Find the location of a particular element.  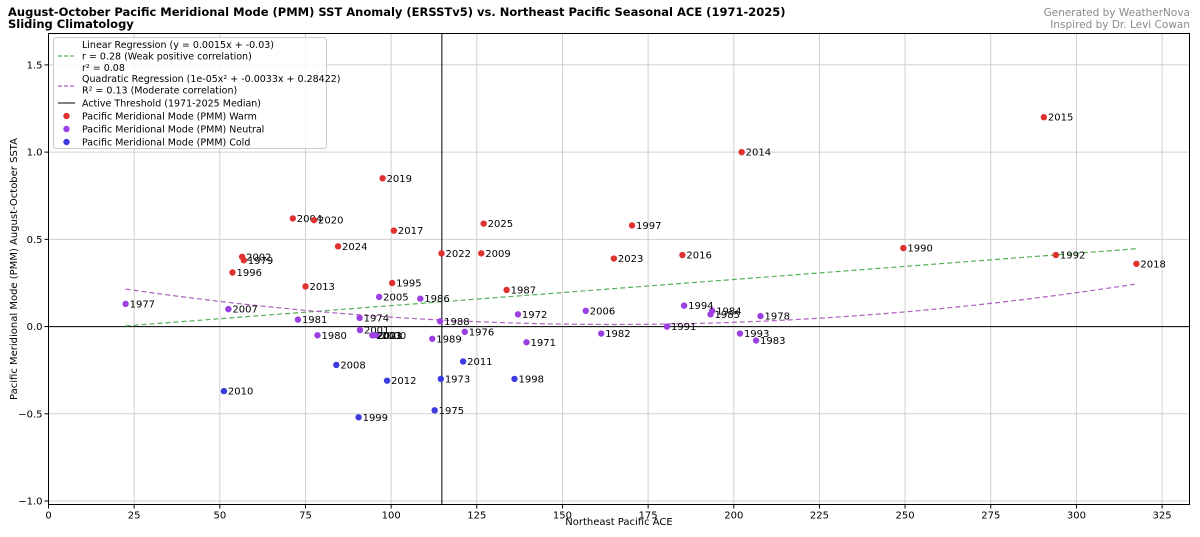

data-point-1972 is located at coordinates (518, 314).